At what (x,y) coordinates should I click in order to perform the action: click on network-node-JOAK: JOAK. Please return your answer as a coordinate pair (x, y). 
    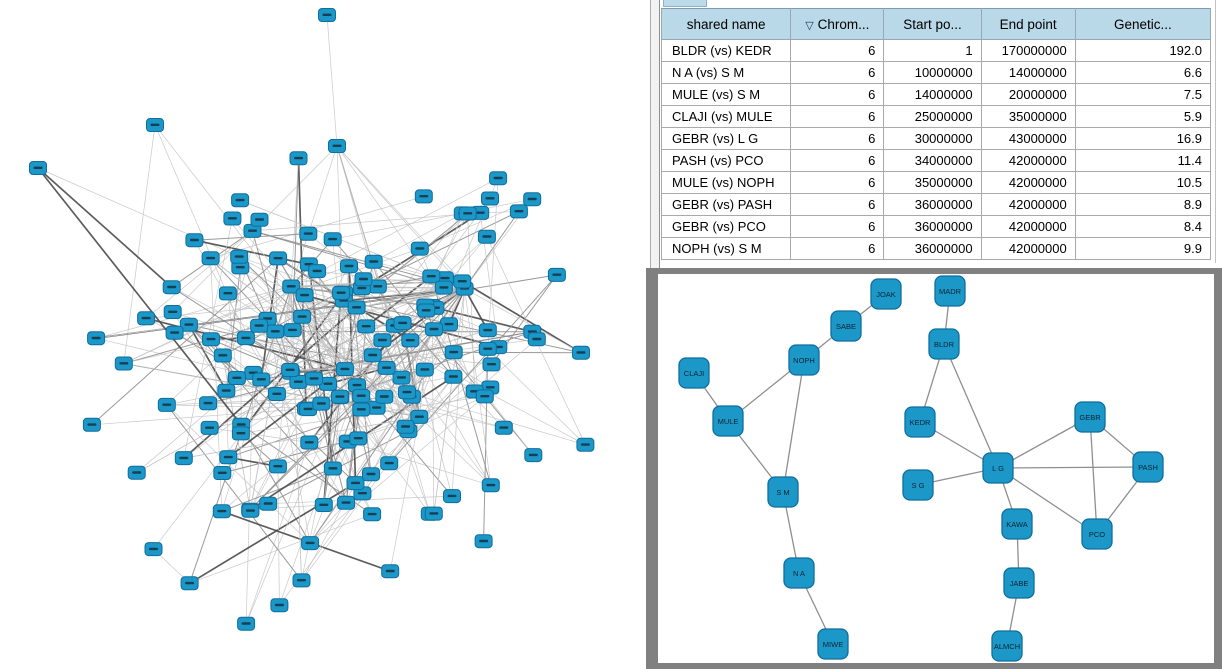
    Looking at the image, I should click on (886, 294).